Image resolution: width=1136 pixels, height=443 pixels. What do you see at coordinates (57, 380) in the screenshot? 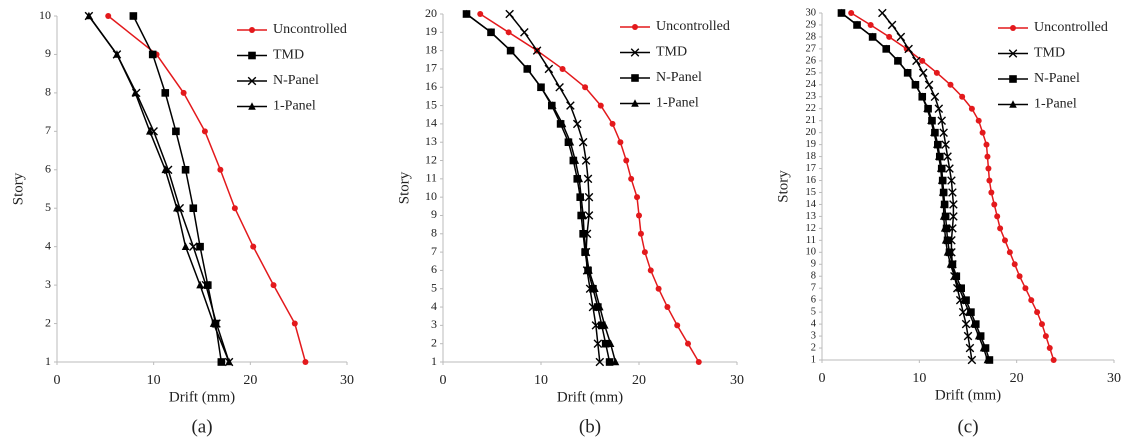
I see `x-tick-label: 0` at bounding box center [57, 380].